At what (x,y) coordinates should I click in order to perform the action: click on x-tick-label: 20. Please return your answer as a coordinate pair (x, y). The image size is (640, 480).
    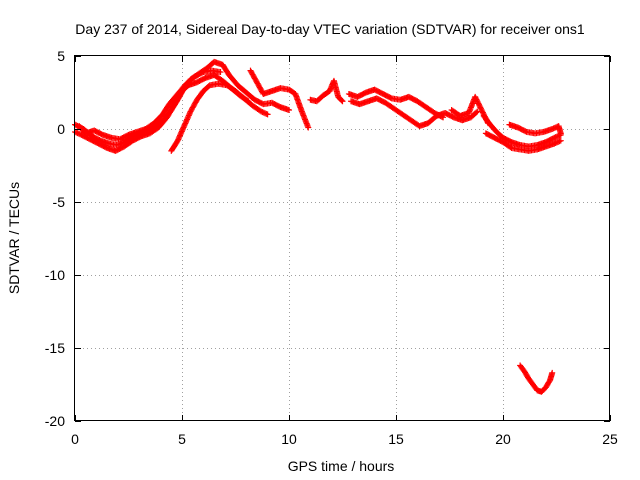
    Looking at the image, I should click on (503, 439).